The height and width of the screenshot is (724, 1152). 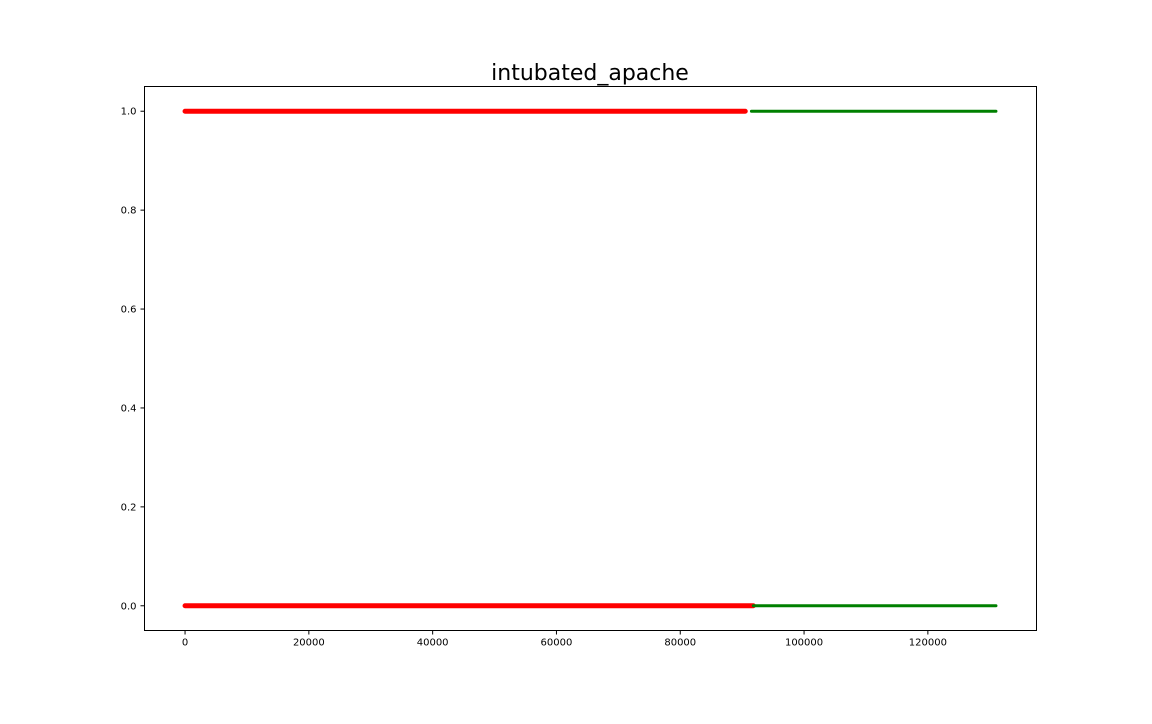 What do you see at coordinates (433, 643) in the screenshot?
I see `x-tick-label: 40000` at bounding box center [433, 643].